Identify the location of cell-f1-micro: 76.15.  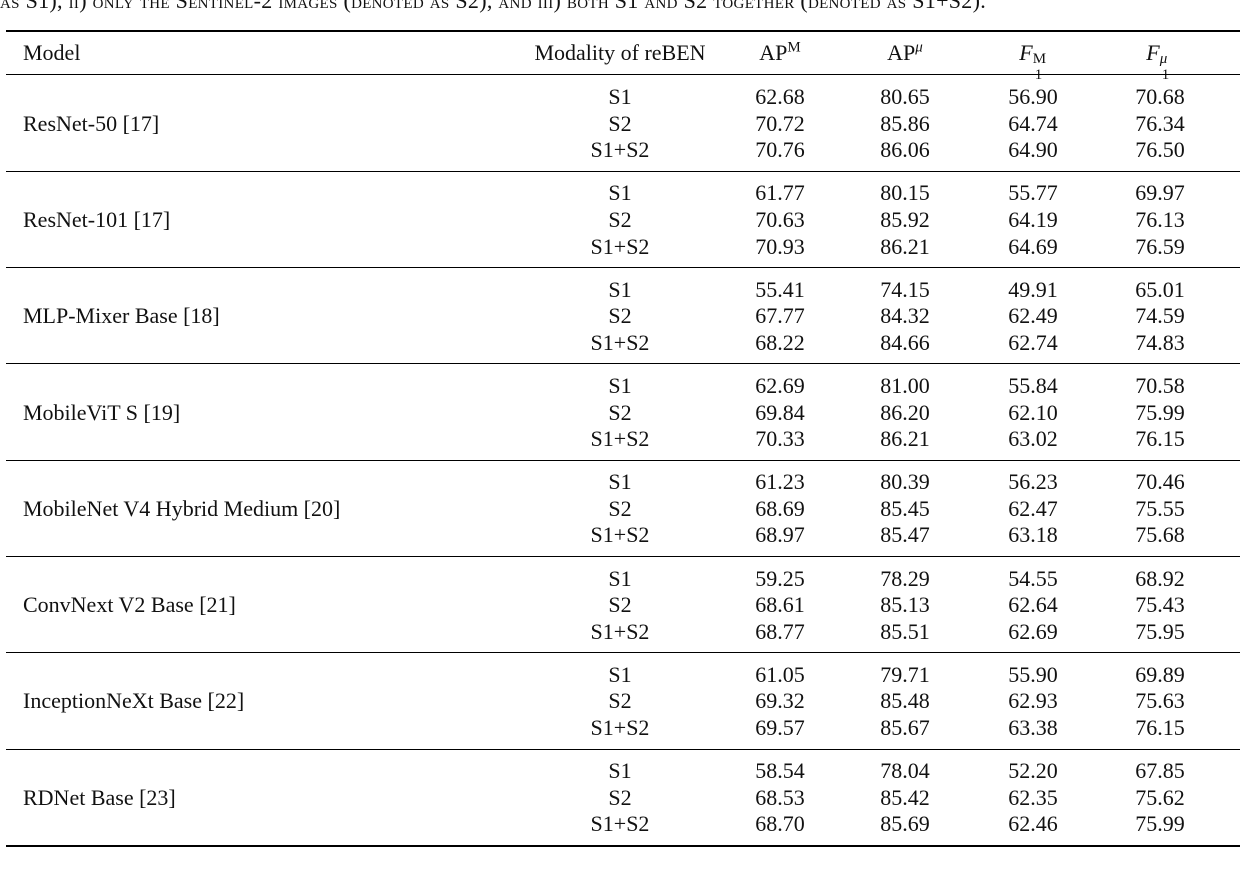
(1160, 439).